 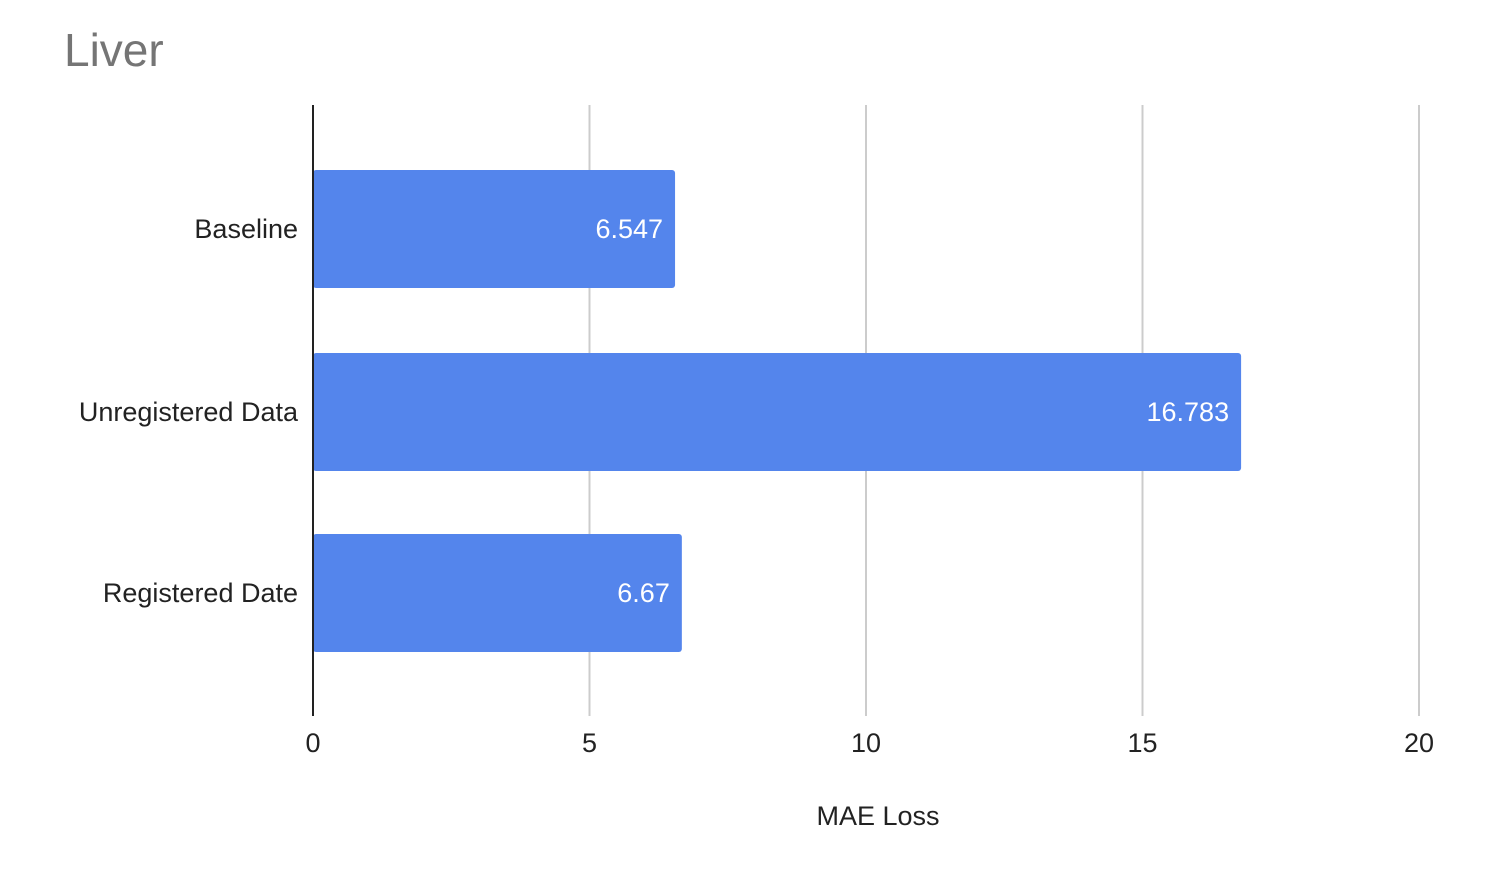 I want to click on category-label: Baseline, so click(x=246, y=229).